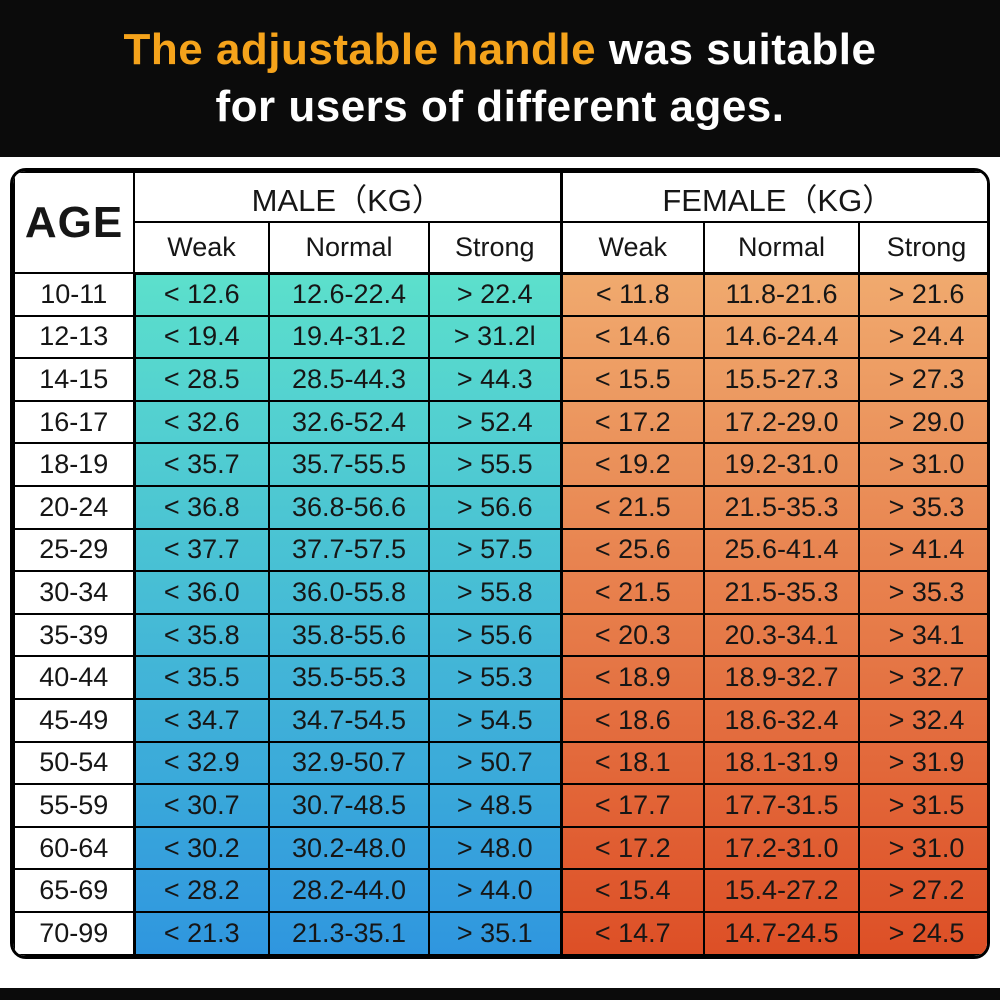  I want to click on female-normal-header: Normal, so click(782, 248).